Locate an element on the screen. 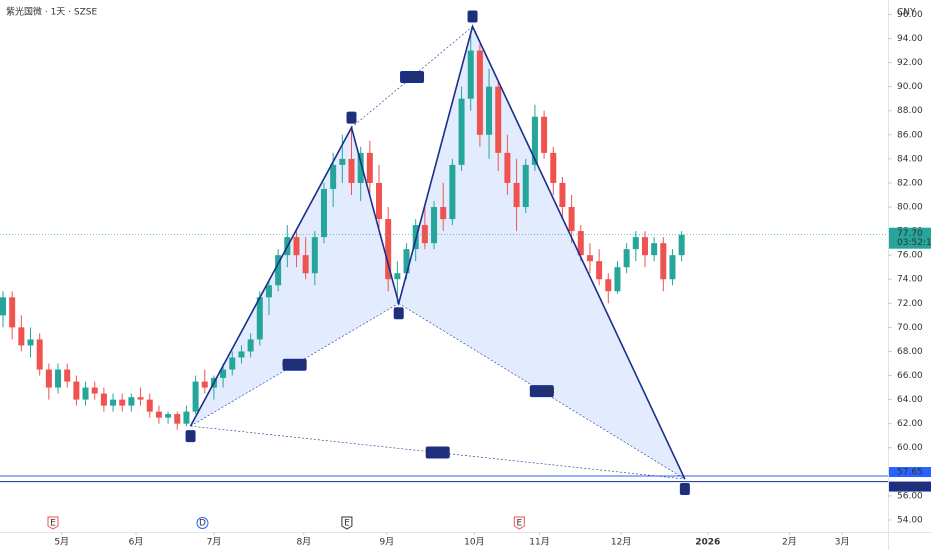  x-tick-label: 7月 is located at coordinates (214, 542).